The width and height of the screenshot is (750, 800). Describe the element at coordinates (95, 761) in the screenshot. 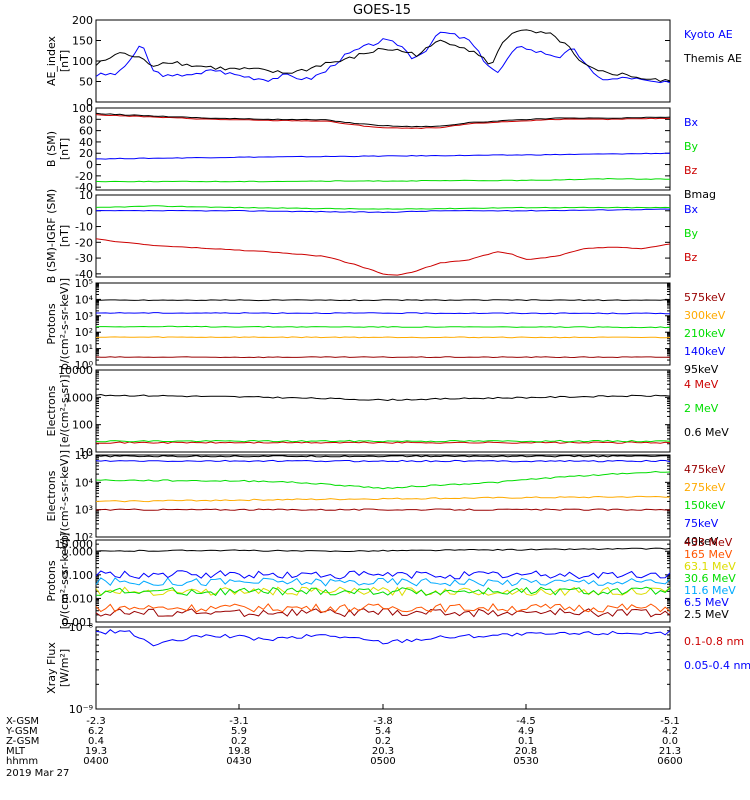

I see `x-row-value: 0400` at that location.